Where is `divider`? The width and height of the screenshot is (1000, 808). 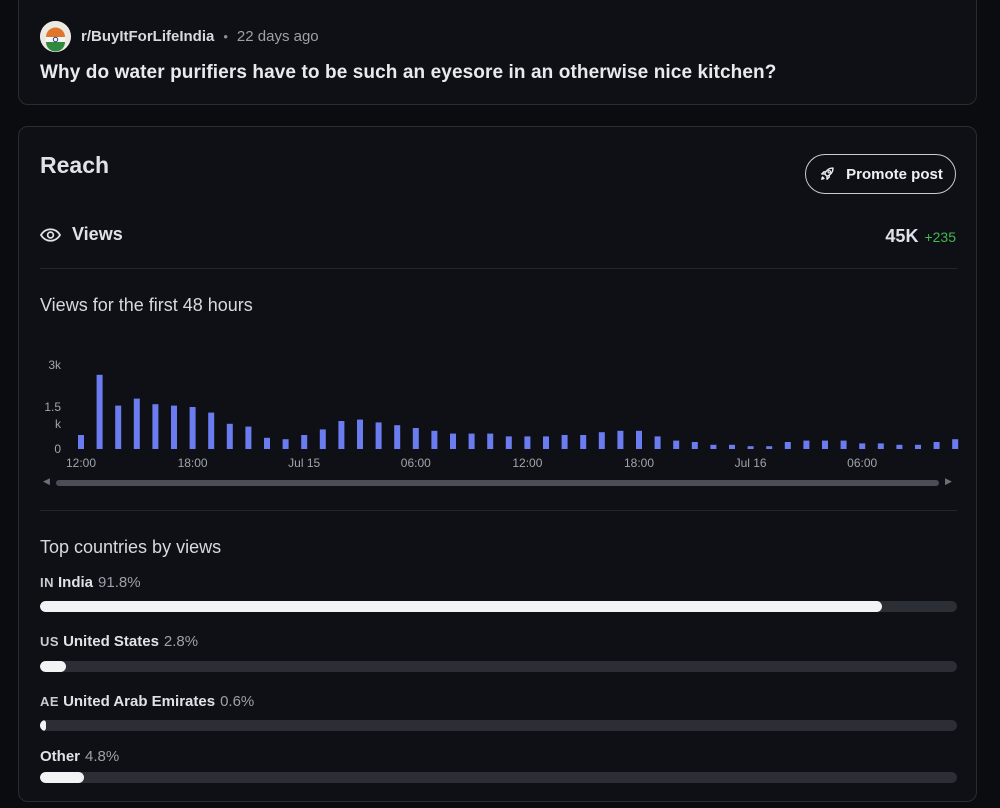
divider is located at coordinates (498, 268).